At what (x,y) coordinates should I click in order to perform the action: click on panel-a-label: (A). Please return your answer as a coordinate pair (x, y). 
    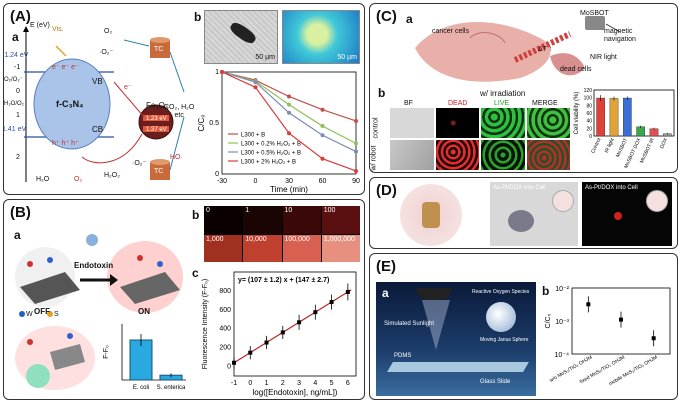
    Looking at the image, I should click on (20, 16).